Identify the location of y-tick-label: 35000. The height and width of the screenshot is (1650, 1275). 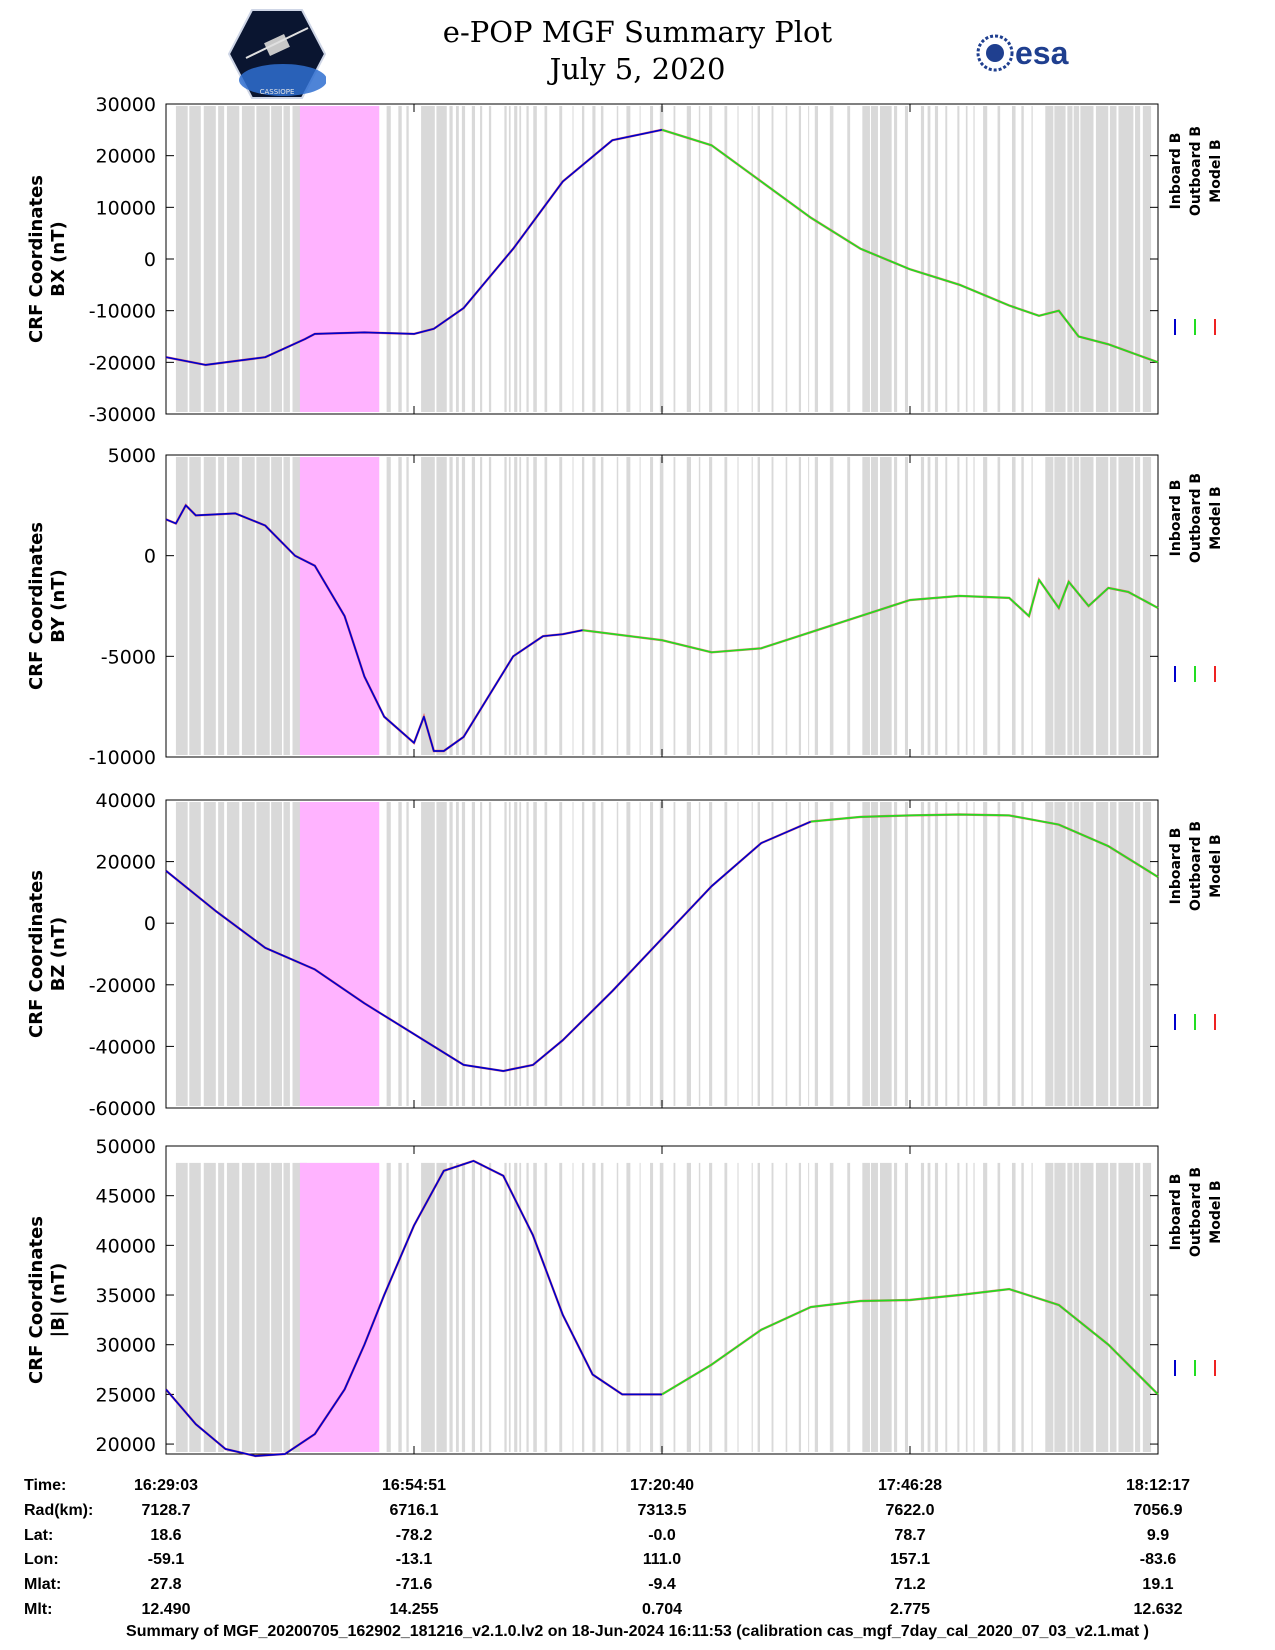
(126, 1296).